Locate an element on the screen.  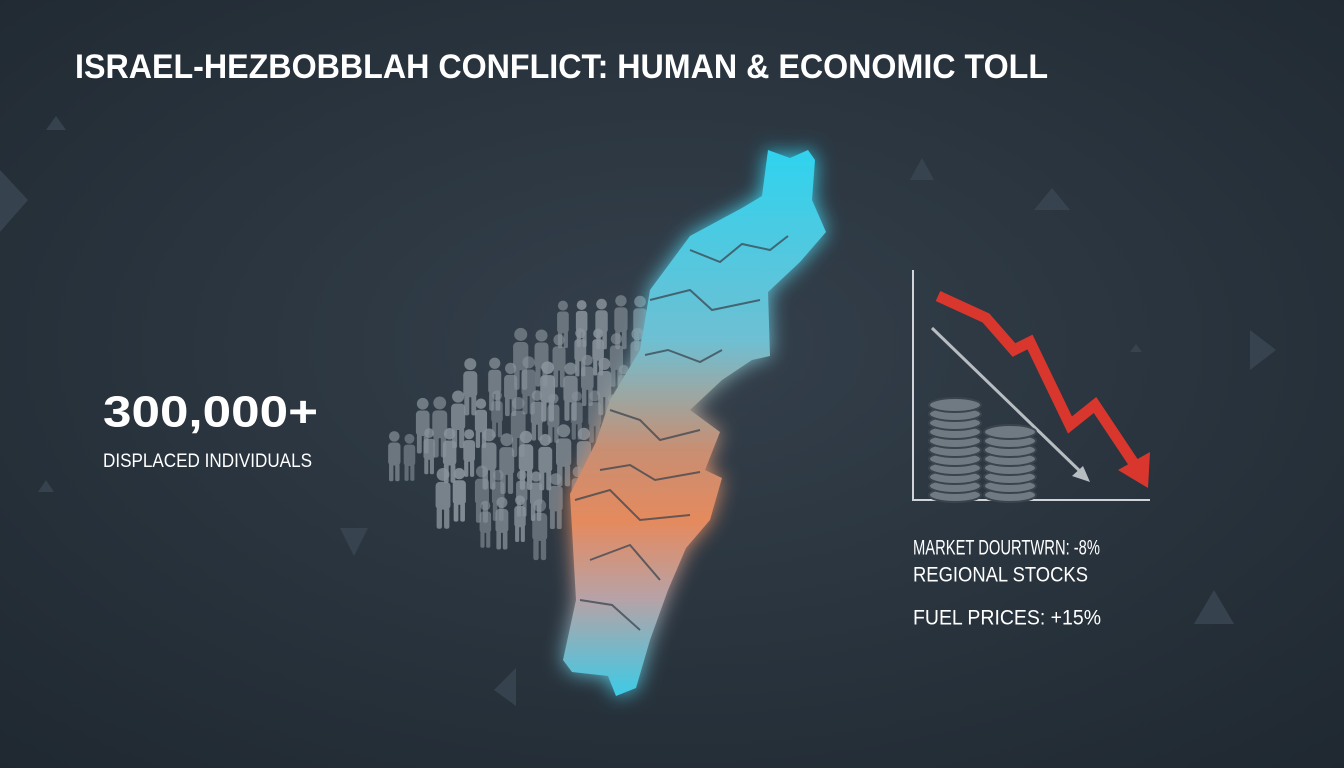
market-line: MARKET DOURTWRN: -8% is located at coordinates (1006, 548).